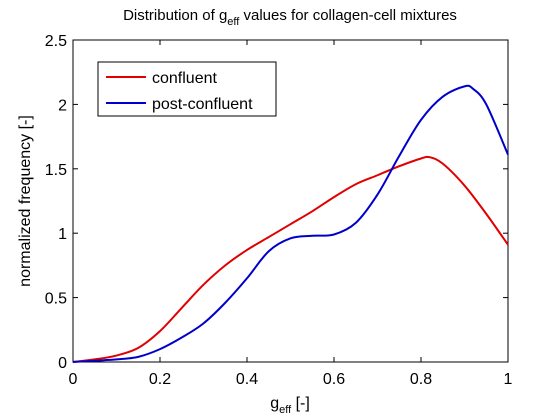  What do you see at coordinates (25, 201) in the screenshot?
I see `y-axis-label: normalized frequency [-]` at bounding box center [25, 201].